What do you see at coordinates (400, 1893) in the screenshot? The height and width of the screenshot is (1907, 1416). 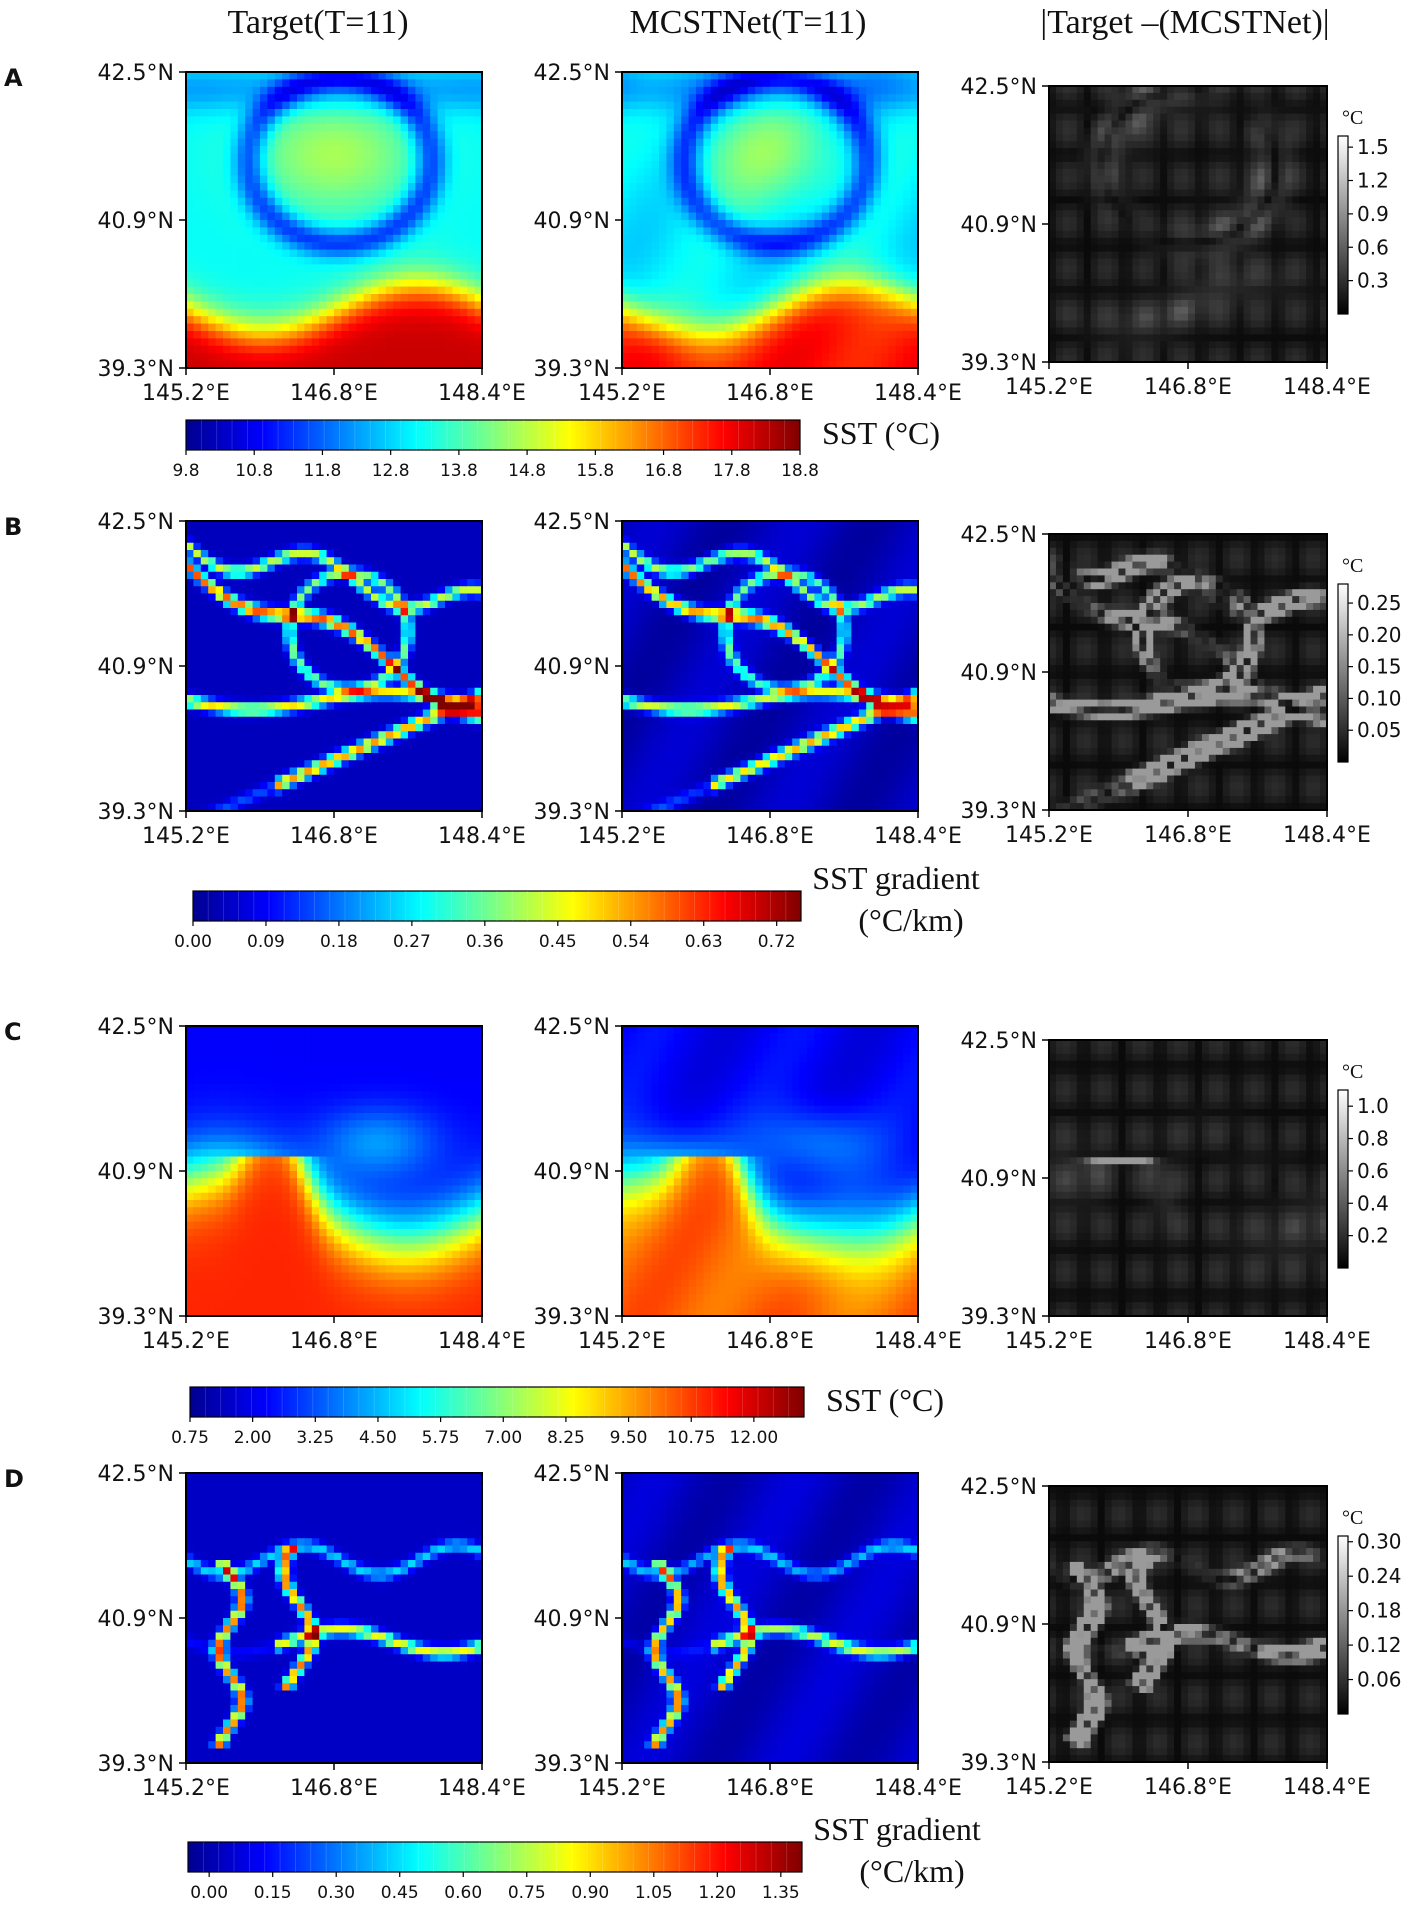 I see `colorbar-tick-label: 0.45` at bounding box center [400, 1893].